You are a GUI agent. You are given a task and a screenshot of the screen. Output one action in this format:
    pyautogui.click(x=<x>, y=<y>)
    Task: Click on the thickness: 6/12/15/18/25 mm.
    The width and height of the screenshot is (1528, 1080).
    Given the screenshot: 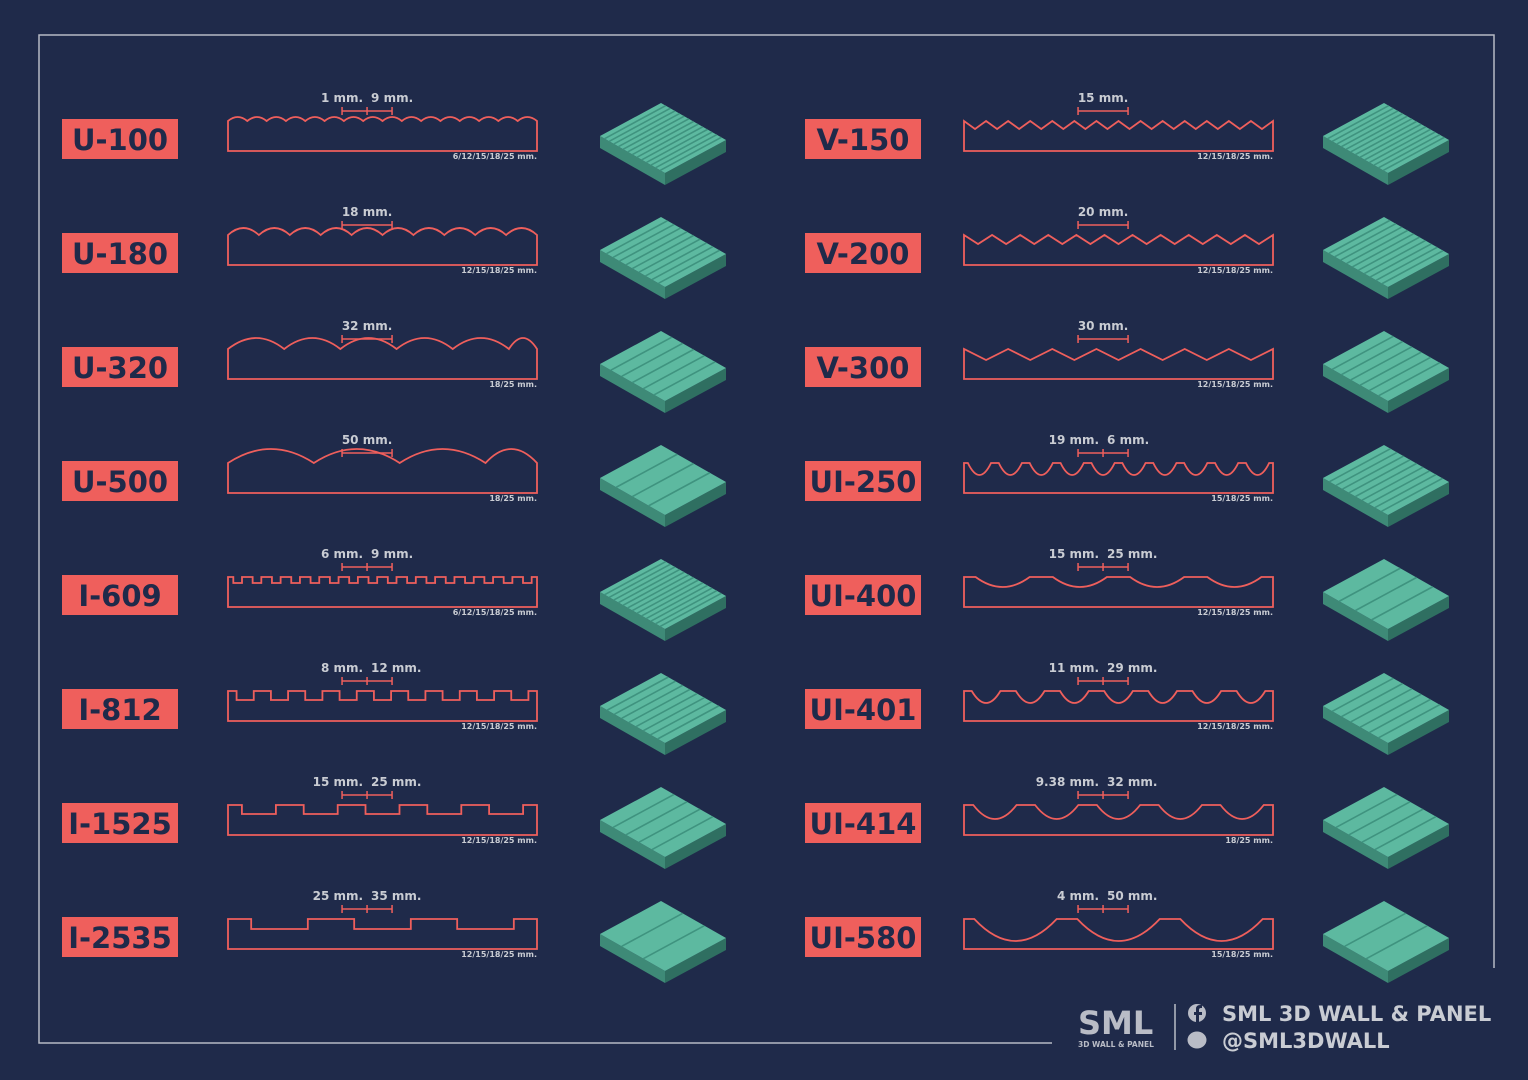 What is the action you would take?
    pyautogui.click(x=495, y=612)
    